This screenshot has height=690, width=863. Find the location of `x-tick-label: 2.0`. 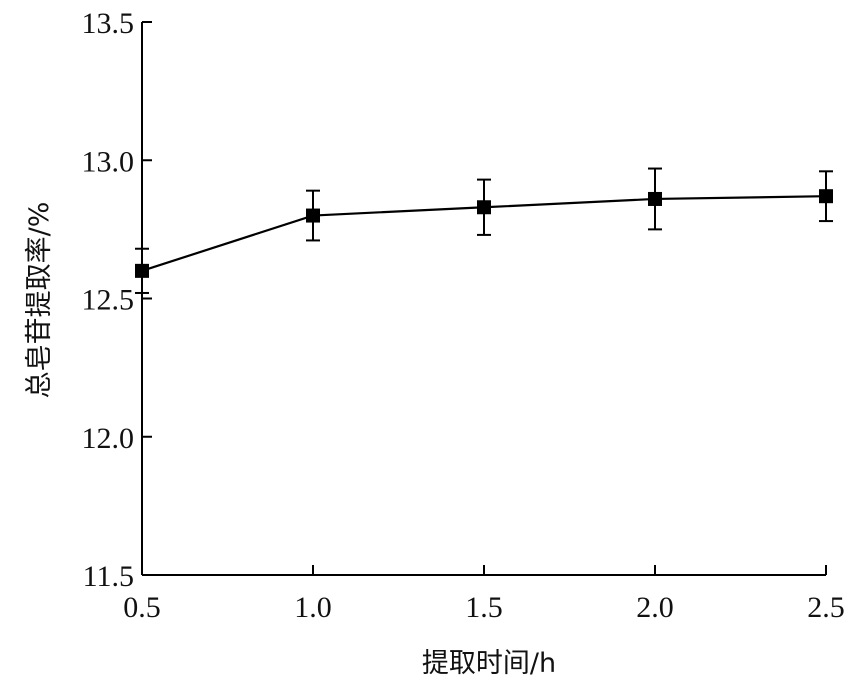

x-tick-label: 2.0 is located at coordinates (655, 607).